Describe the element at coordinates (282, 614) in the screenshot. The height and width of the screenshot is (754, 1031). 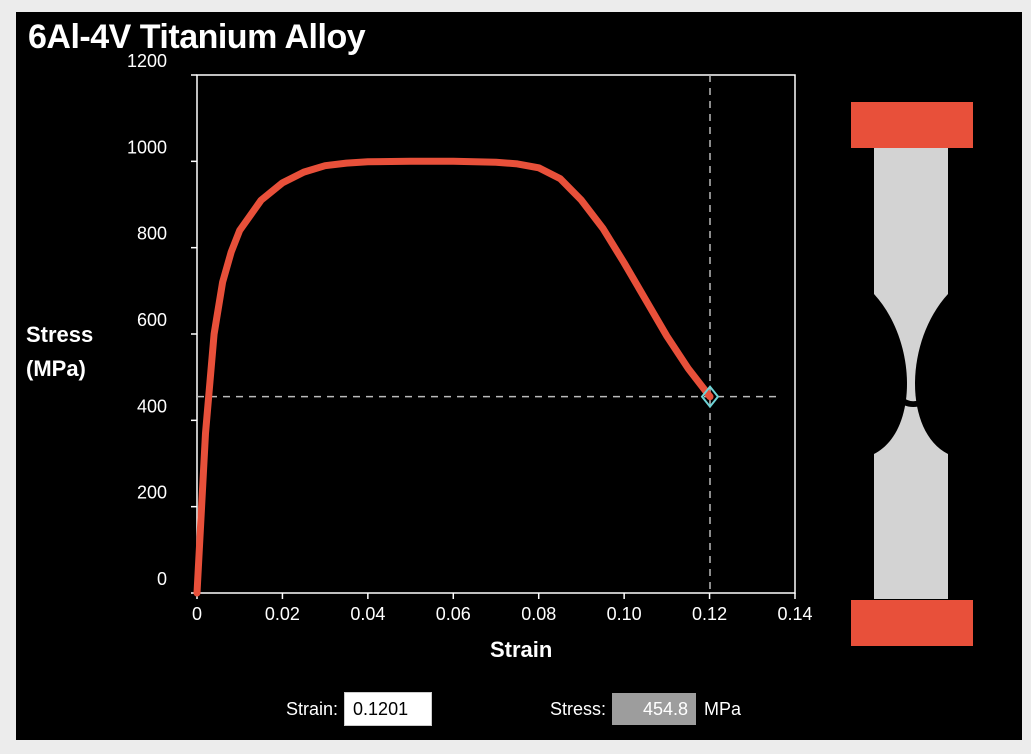
I see `x-tick-label: 0.02` at that location.